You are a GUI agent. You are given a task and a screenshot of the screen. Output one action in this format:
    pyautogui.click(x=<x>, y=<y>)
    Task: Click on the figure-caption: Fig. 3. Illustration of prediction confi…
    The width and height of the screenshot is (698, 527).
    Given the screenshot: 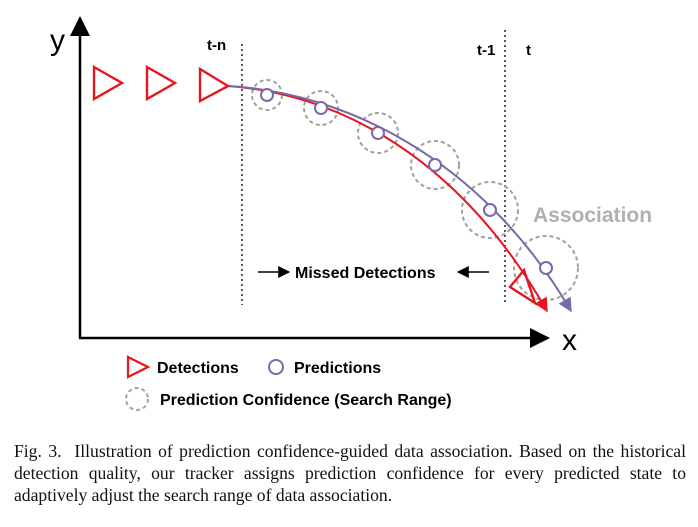 What is the action you would take?
    pyautogui.click(x=350, y=473)
    